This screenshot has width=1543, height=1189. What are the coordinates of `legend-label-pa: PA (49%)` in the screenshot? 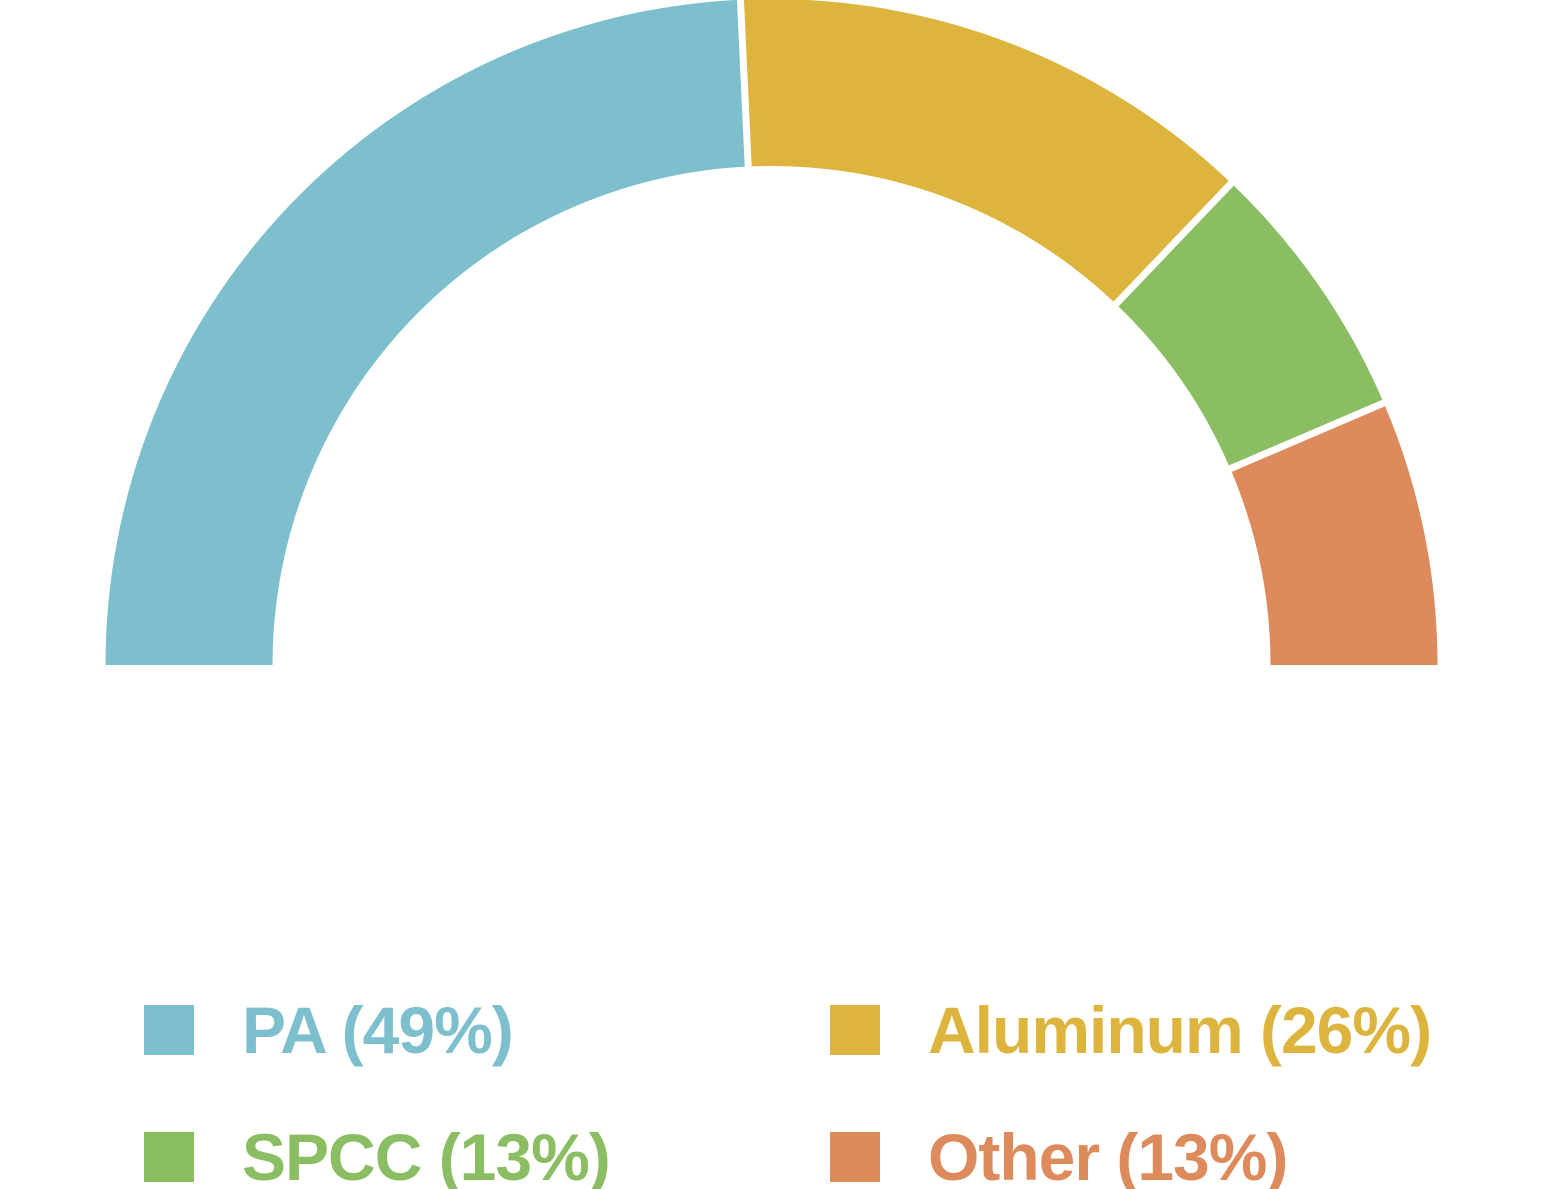 It's located at (378, 1030).